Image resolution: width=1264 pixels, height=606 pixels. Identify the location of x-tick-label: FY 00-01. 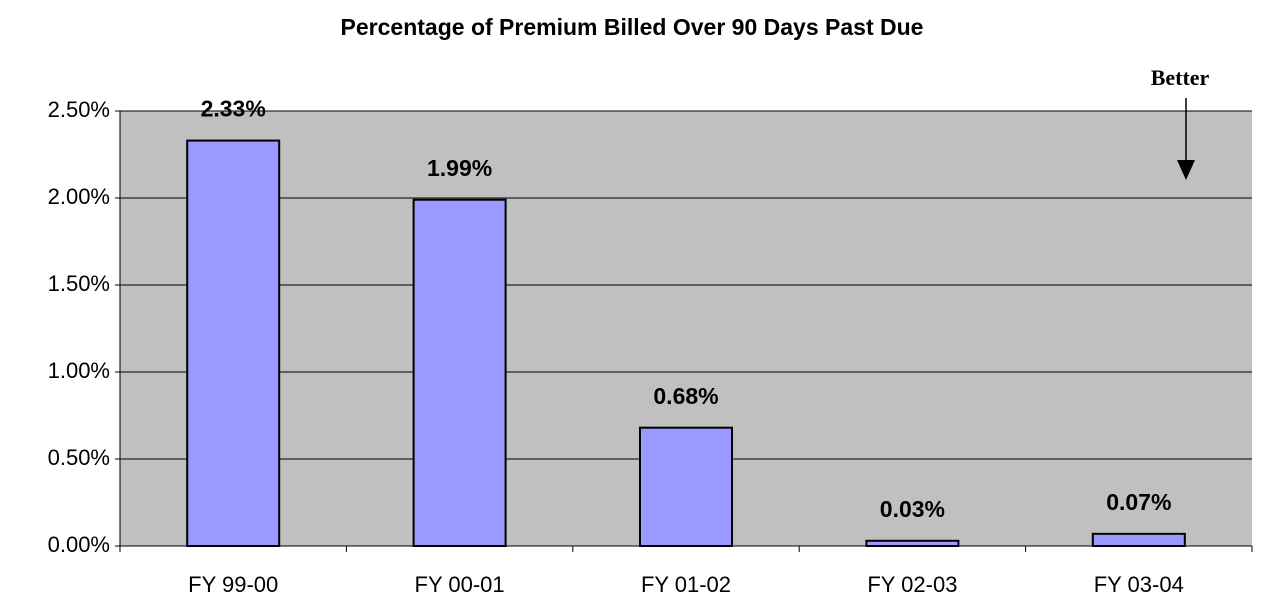
(460, 584).